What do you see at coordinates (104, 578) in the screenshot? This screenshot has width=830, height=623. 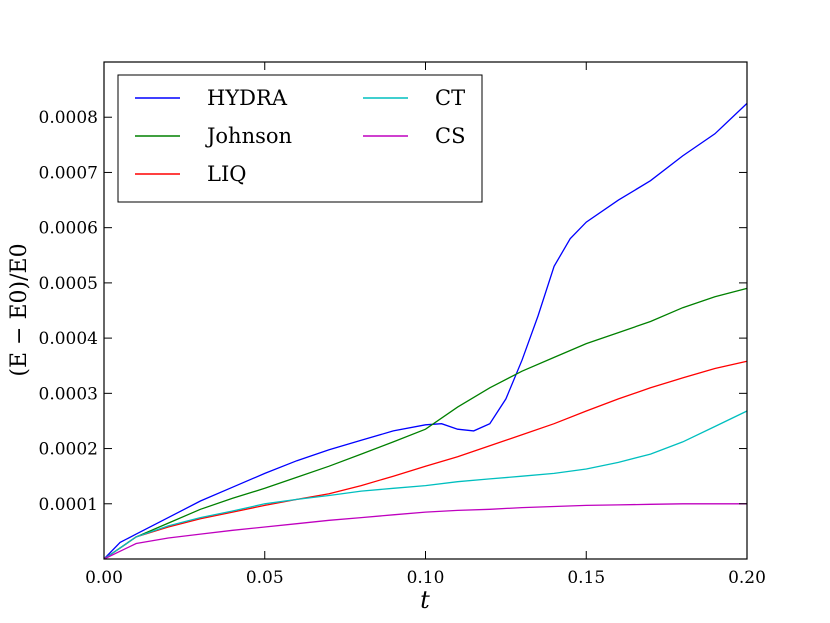 I see `x-tick-label: 0.00` at bounding box center [104, 578].